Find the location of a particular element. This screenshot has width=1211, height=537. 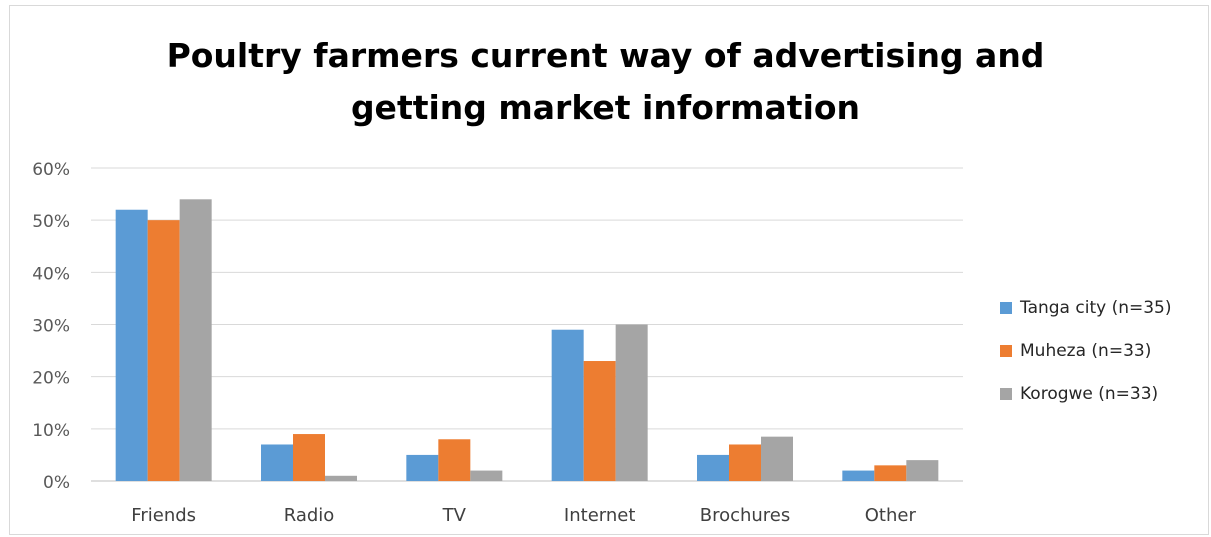

y-tick-label: 60% is located at coordinates (51, 170).